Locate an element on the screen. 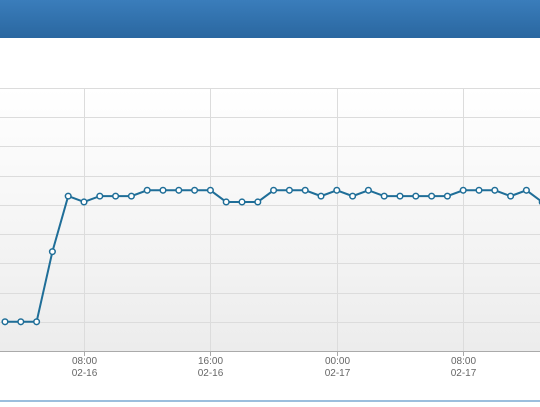 The image size is (540, 407). x-tick-label: 16:00 is located at coordinates (210, 361).